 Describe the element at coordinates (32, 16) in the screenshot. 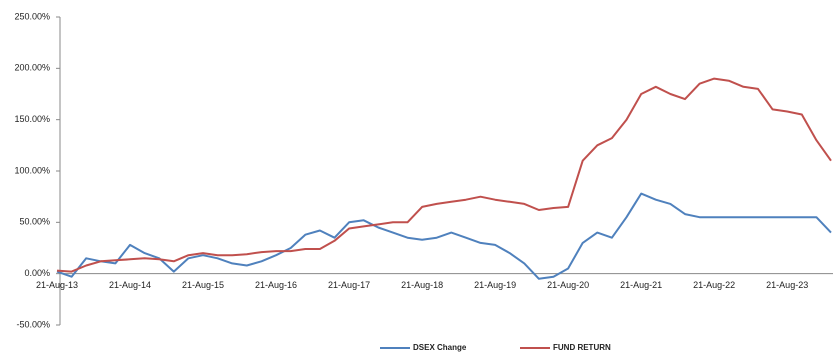

I see `y-tick-label: 250.00%` at that location.